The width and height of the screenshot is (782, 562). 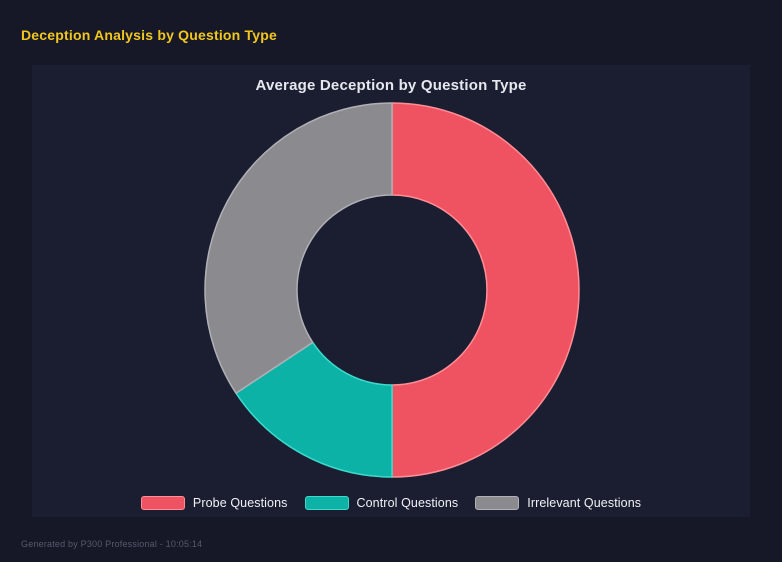 I want to click on legend-label-control-questions: Control Questions, so click(x=407, y=503).